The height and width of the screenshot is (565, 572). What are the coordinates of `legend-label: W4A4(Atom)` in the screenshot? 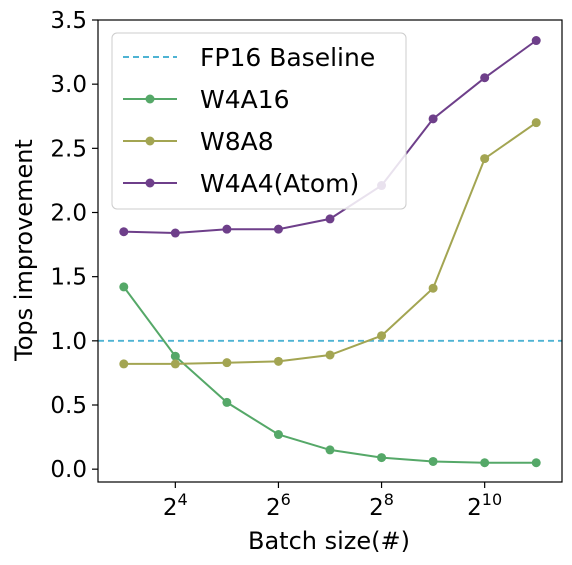 It's located at (279, 183).